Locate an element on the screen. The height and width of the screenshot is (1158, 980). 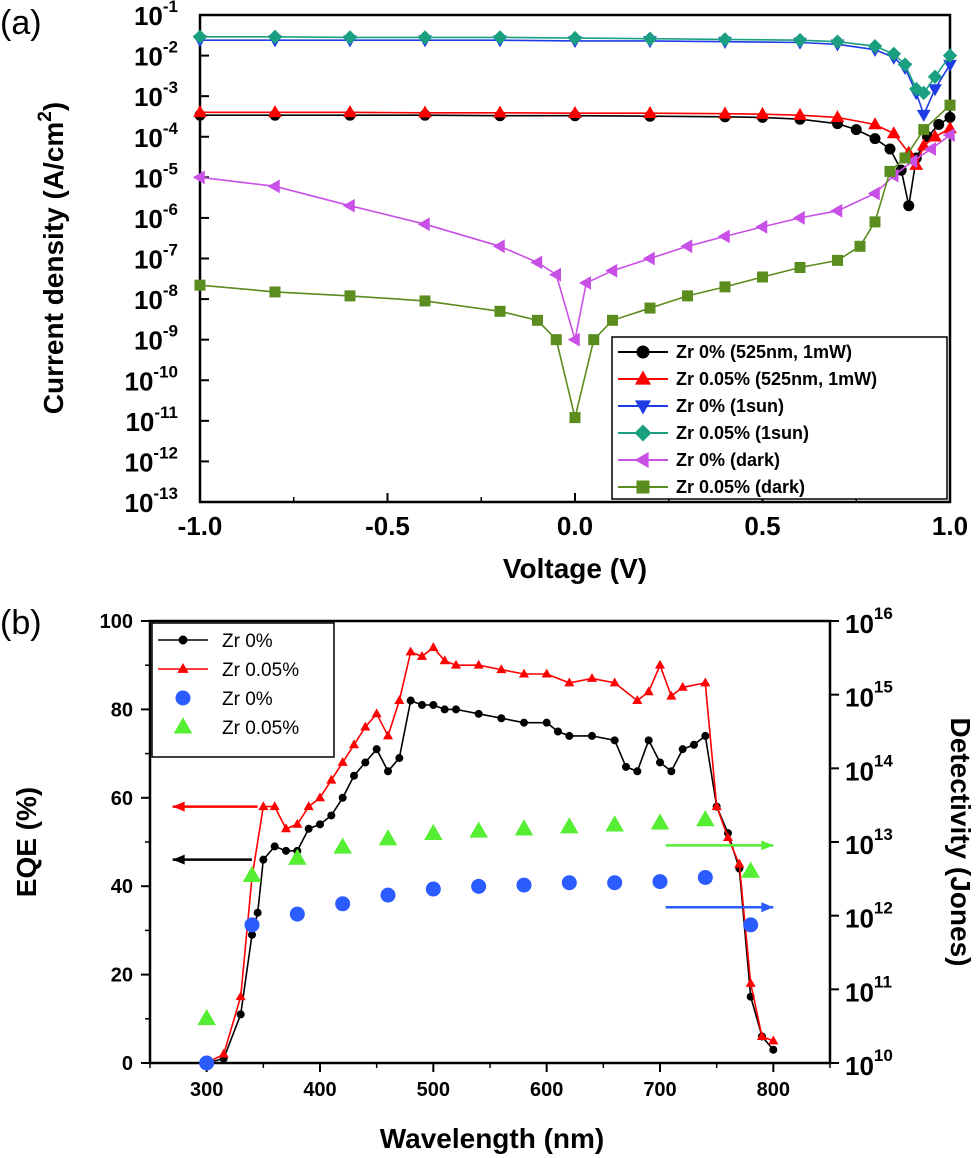
panel-a-legend-label: Zr 0.05% (1sun) is located at coordinates (742, 433).